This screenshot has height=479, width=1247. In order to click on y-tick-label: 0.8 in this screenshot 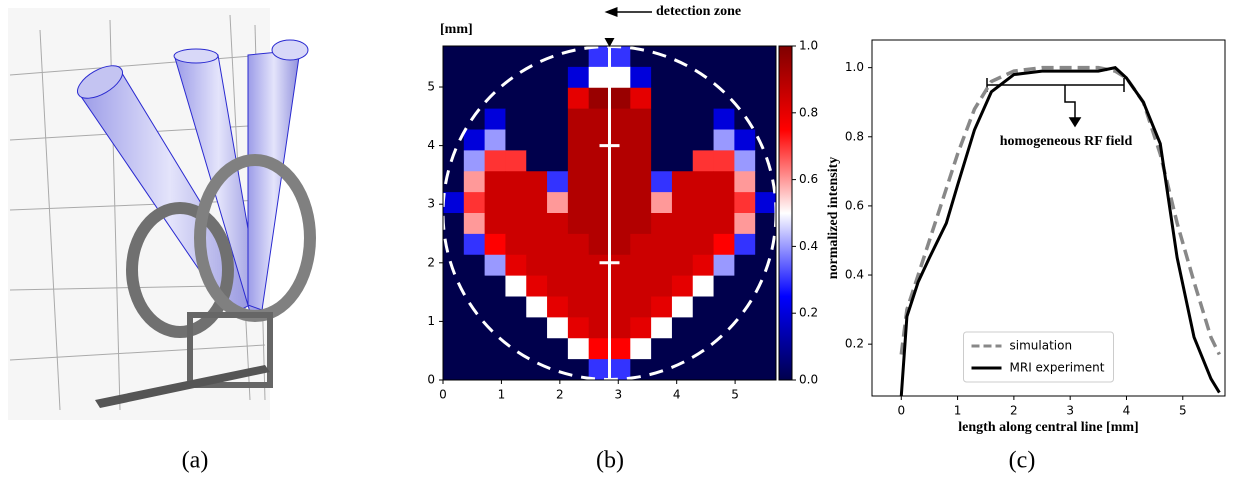, I will do `click(854, 136)`.